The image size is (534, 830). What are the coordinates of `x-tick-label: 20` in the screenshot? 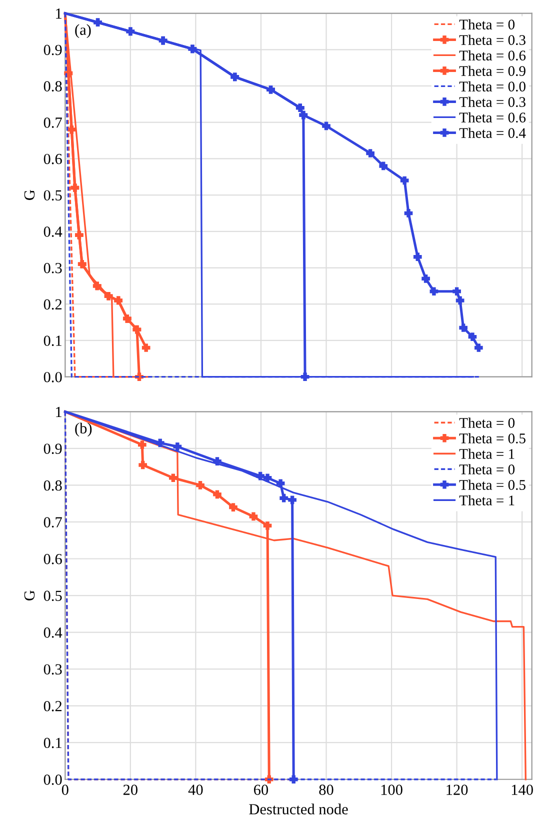 It's located at (130, 789).